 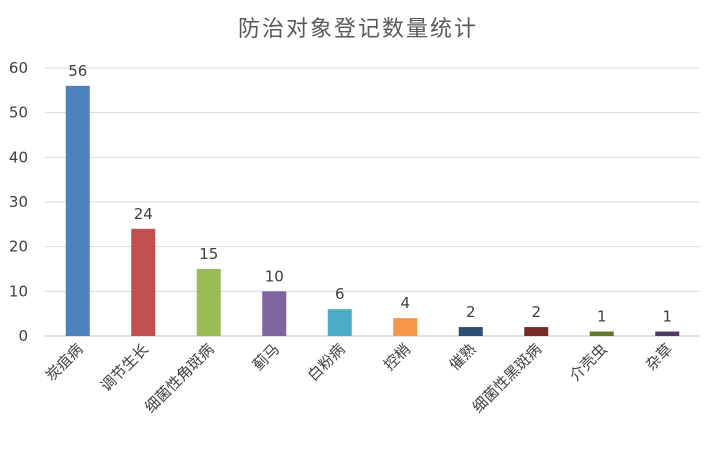 What do you see at coordinates (326, 362) in the screenshot?
I see `category-label: 白粉病` at bounding box center [326, 362].